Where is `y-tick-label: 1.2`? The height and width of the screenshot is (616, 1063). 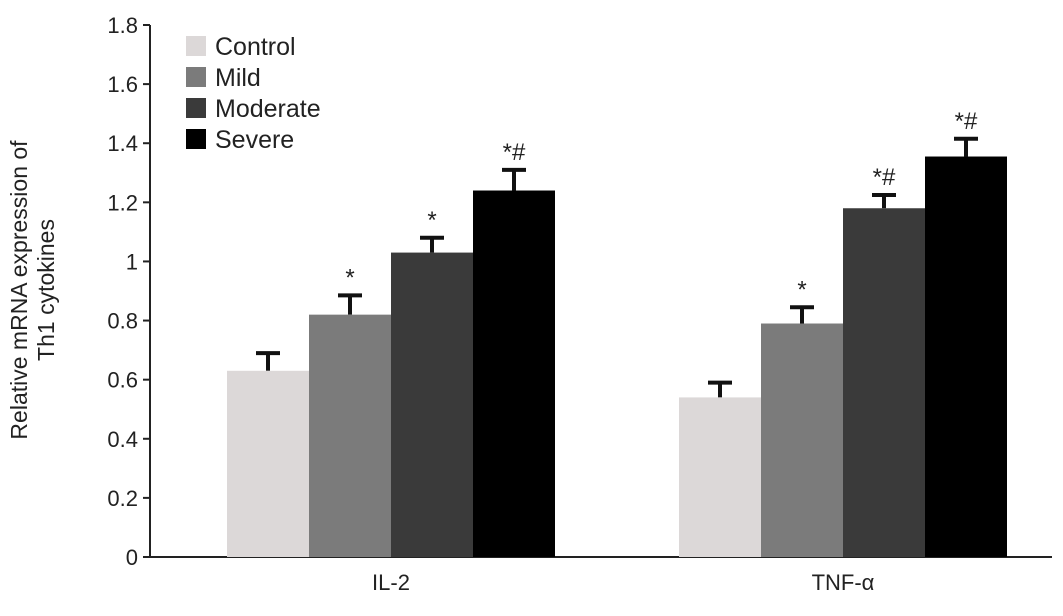 y-tick-label: 1.2 is located at coordinates (122, 202).